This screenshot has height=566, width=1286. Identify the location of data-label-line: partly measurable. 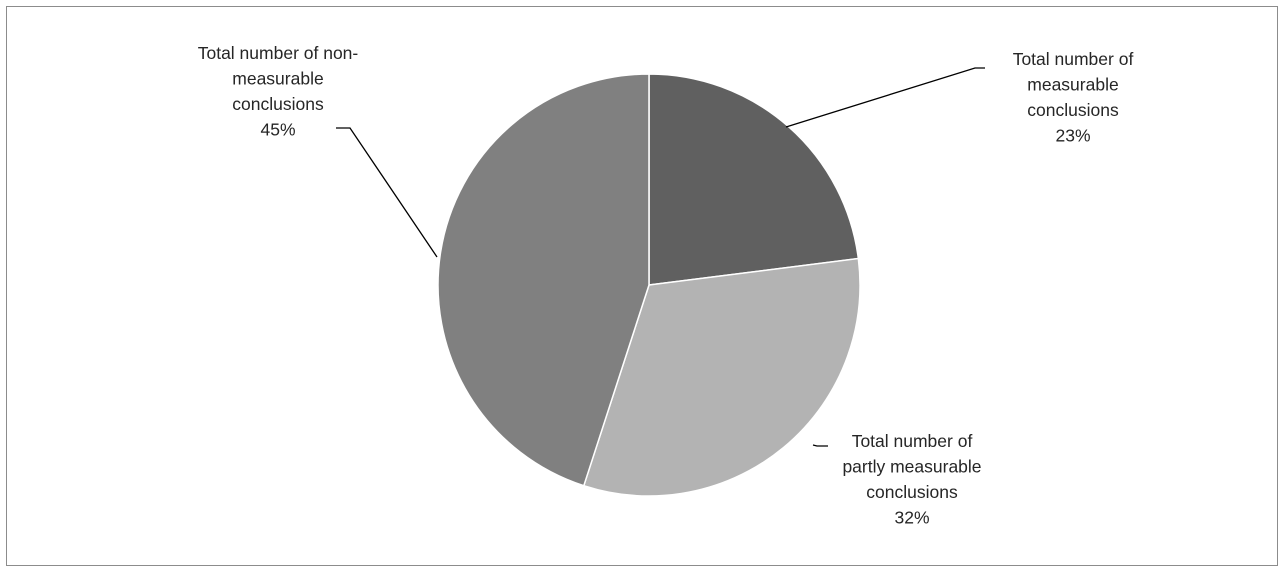
(911, 467).